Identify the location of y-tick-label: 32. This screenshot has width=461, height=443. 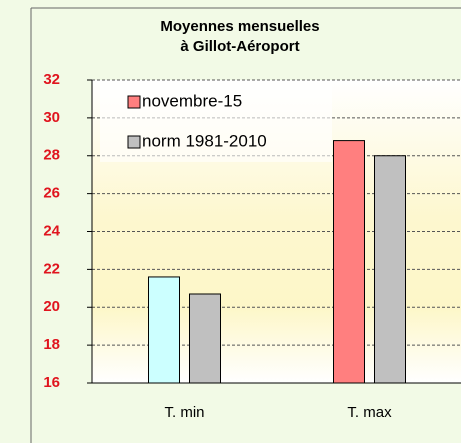
(51, 79).